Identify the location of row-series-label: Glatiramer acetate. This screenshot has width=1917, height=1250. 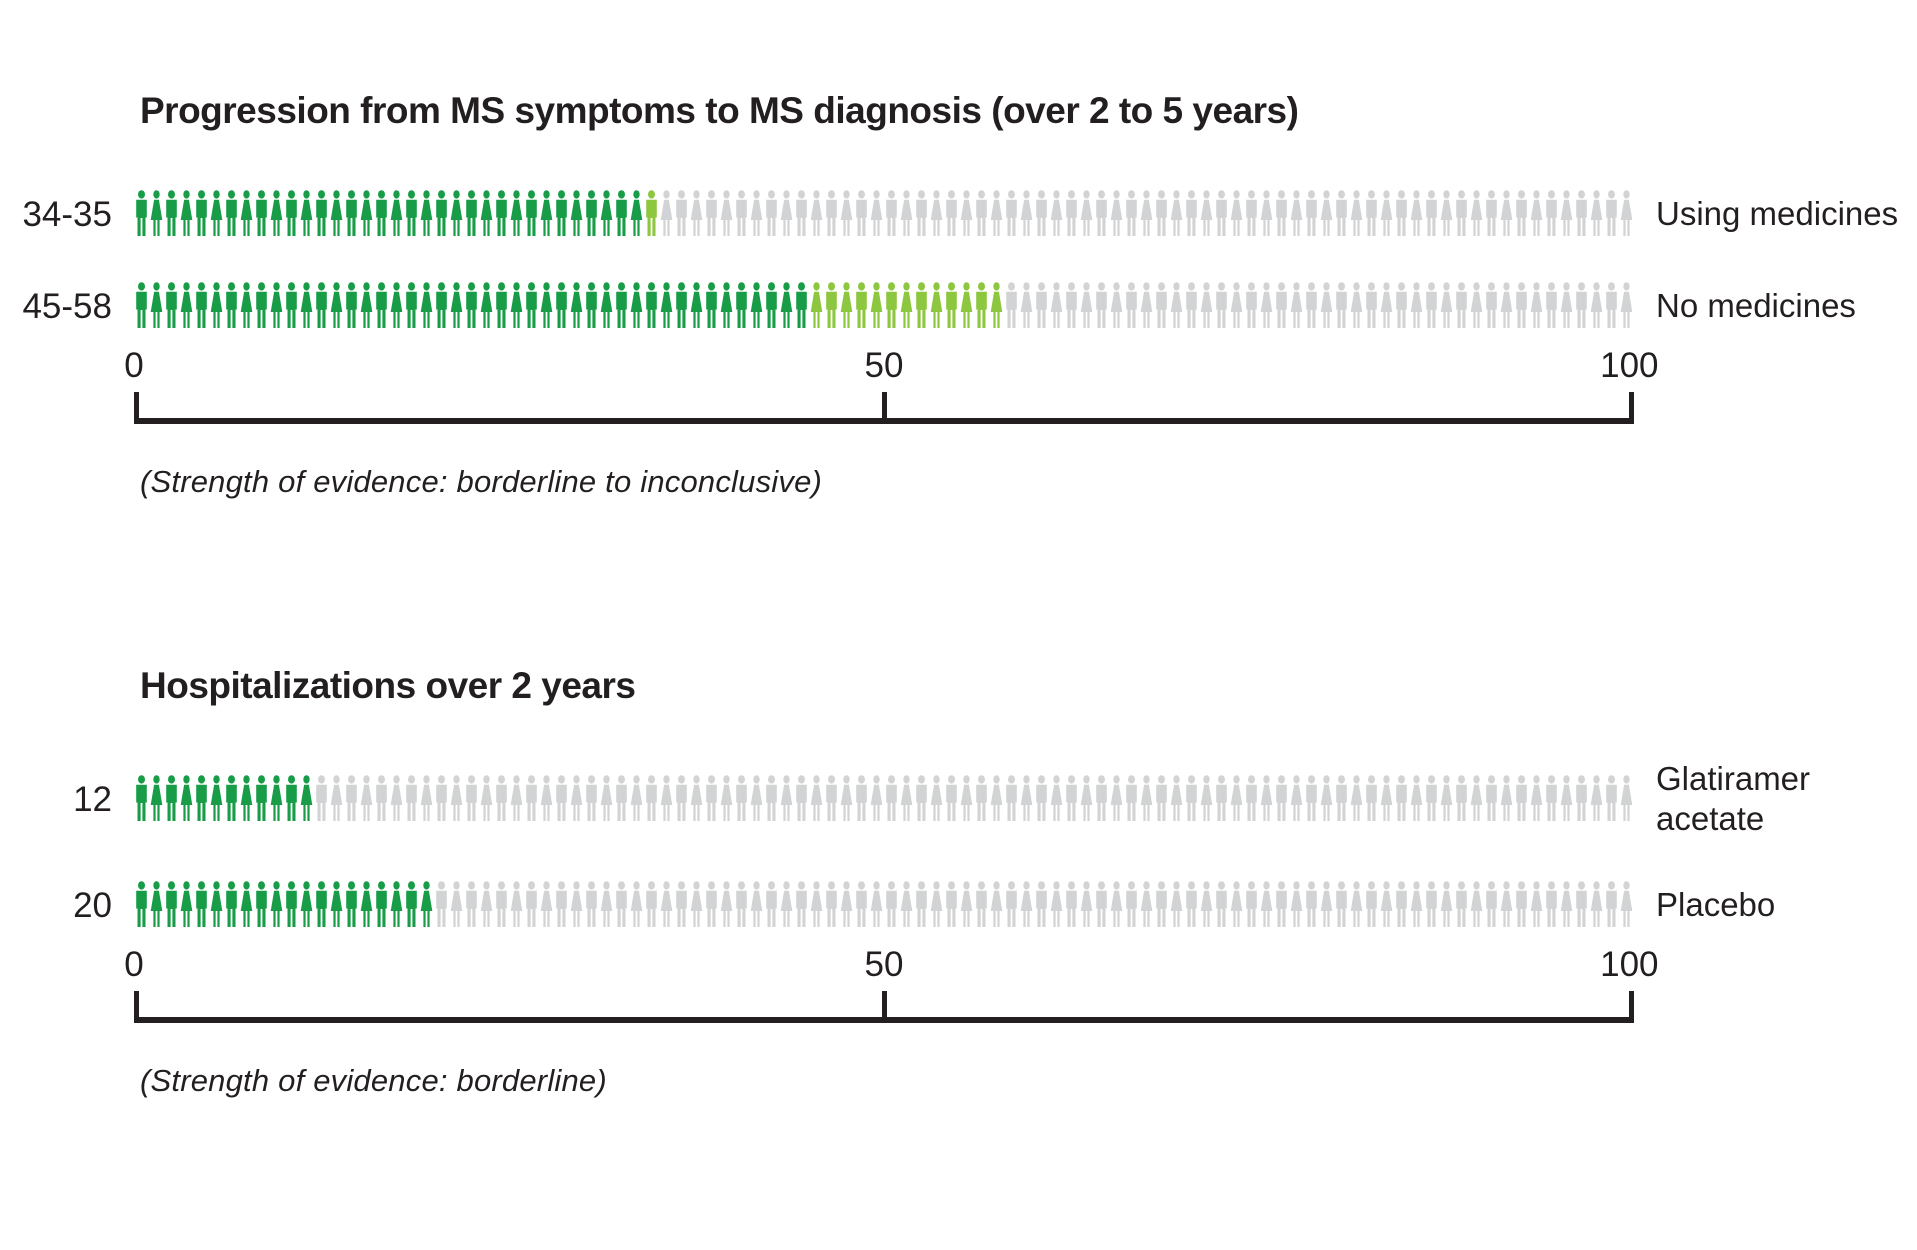
(1733, 798).